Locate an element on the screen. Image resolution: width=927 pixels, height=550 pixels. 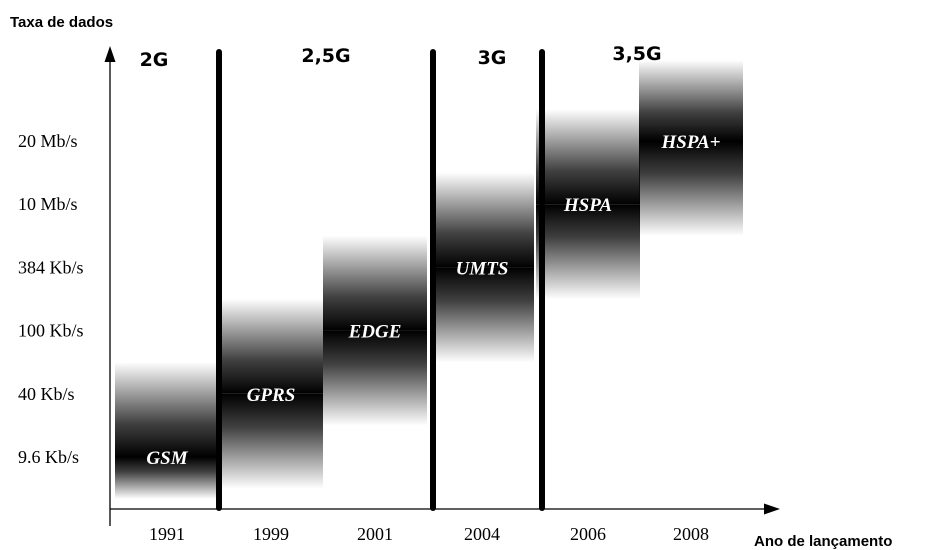
band-label: GSM is located at coordinates (167, 458).